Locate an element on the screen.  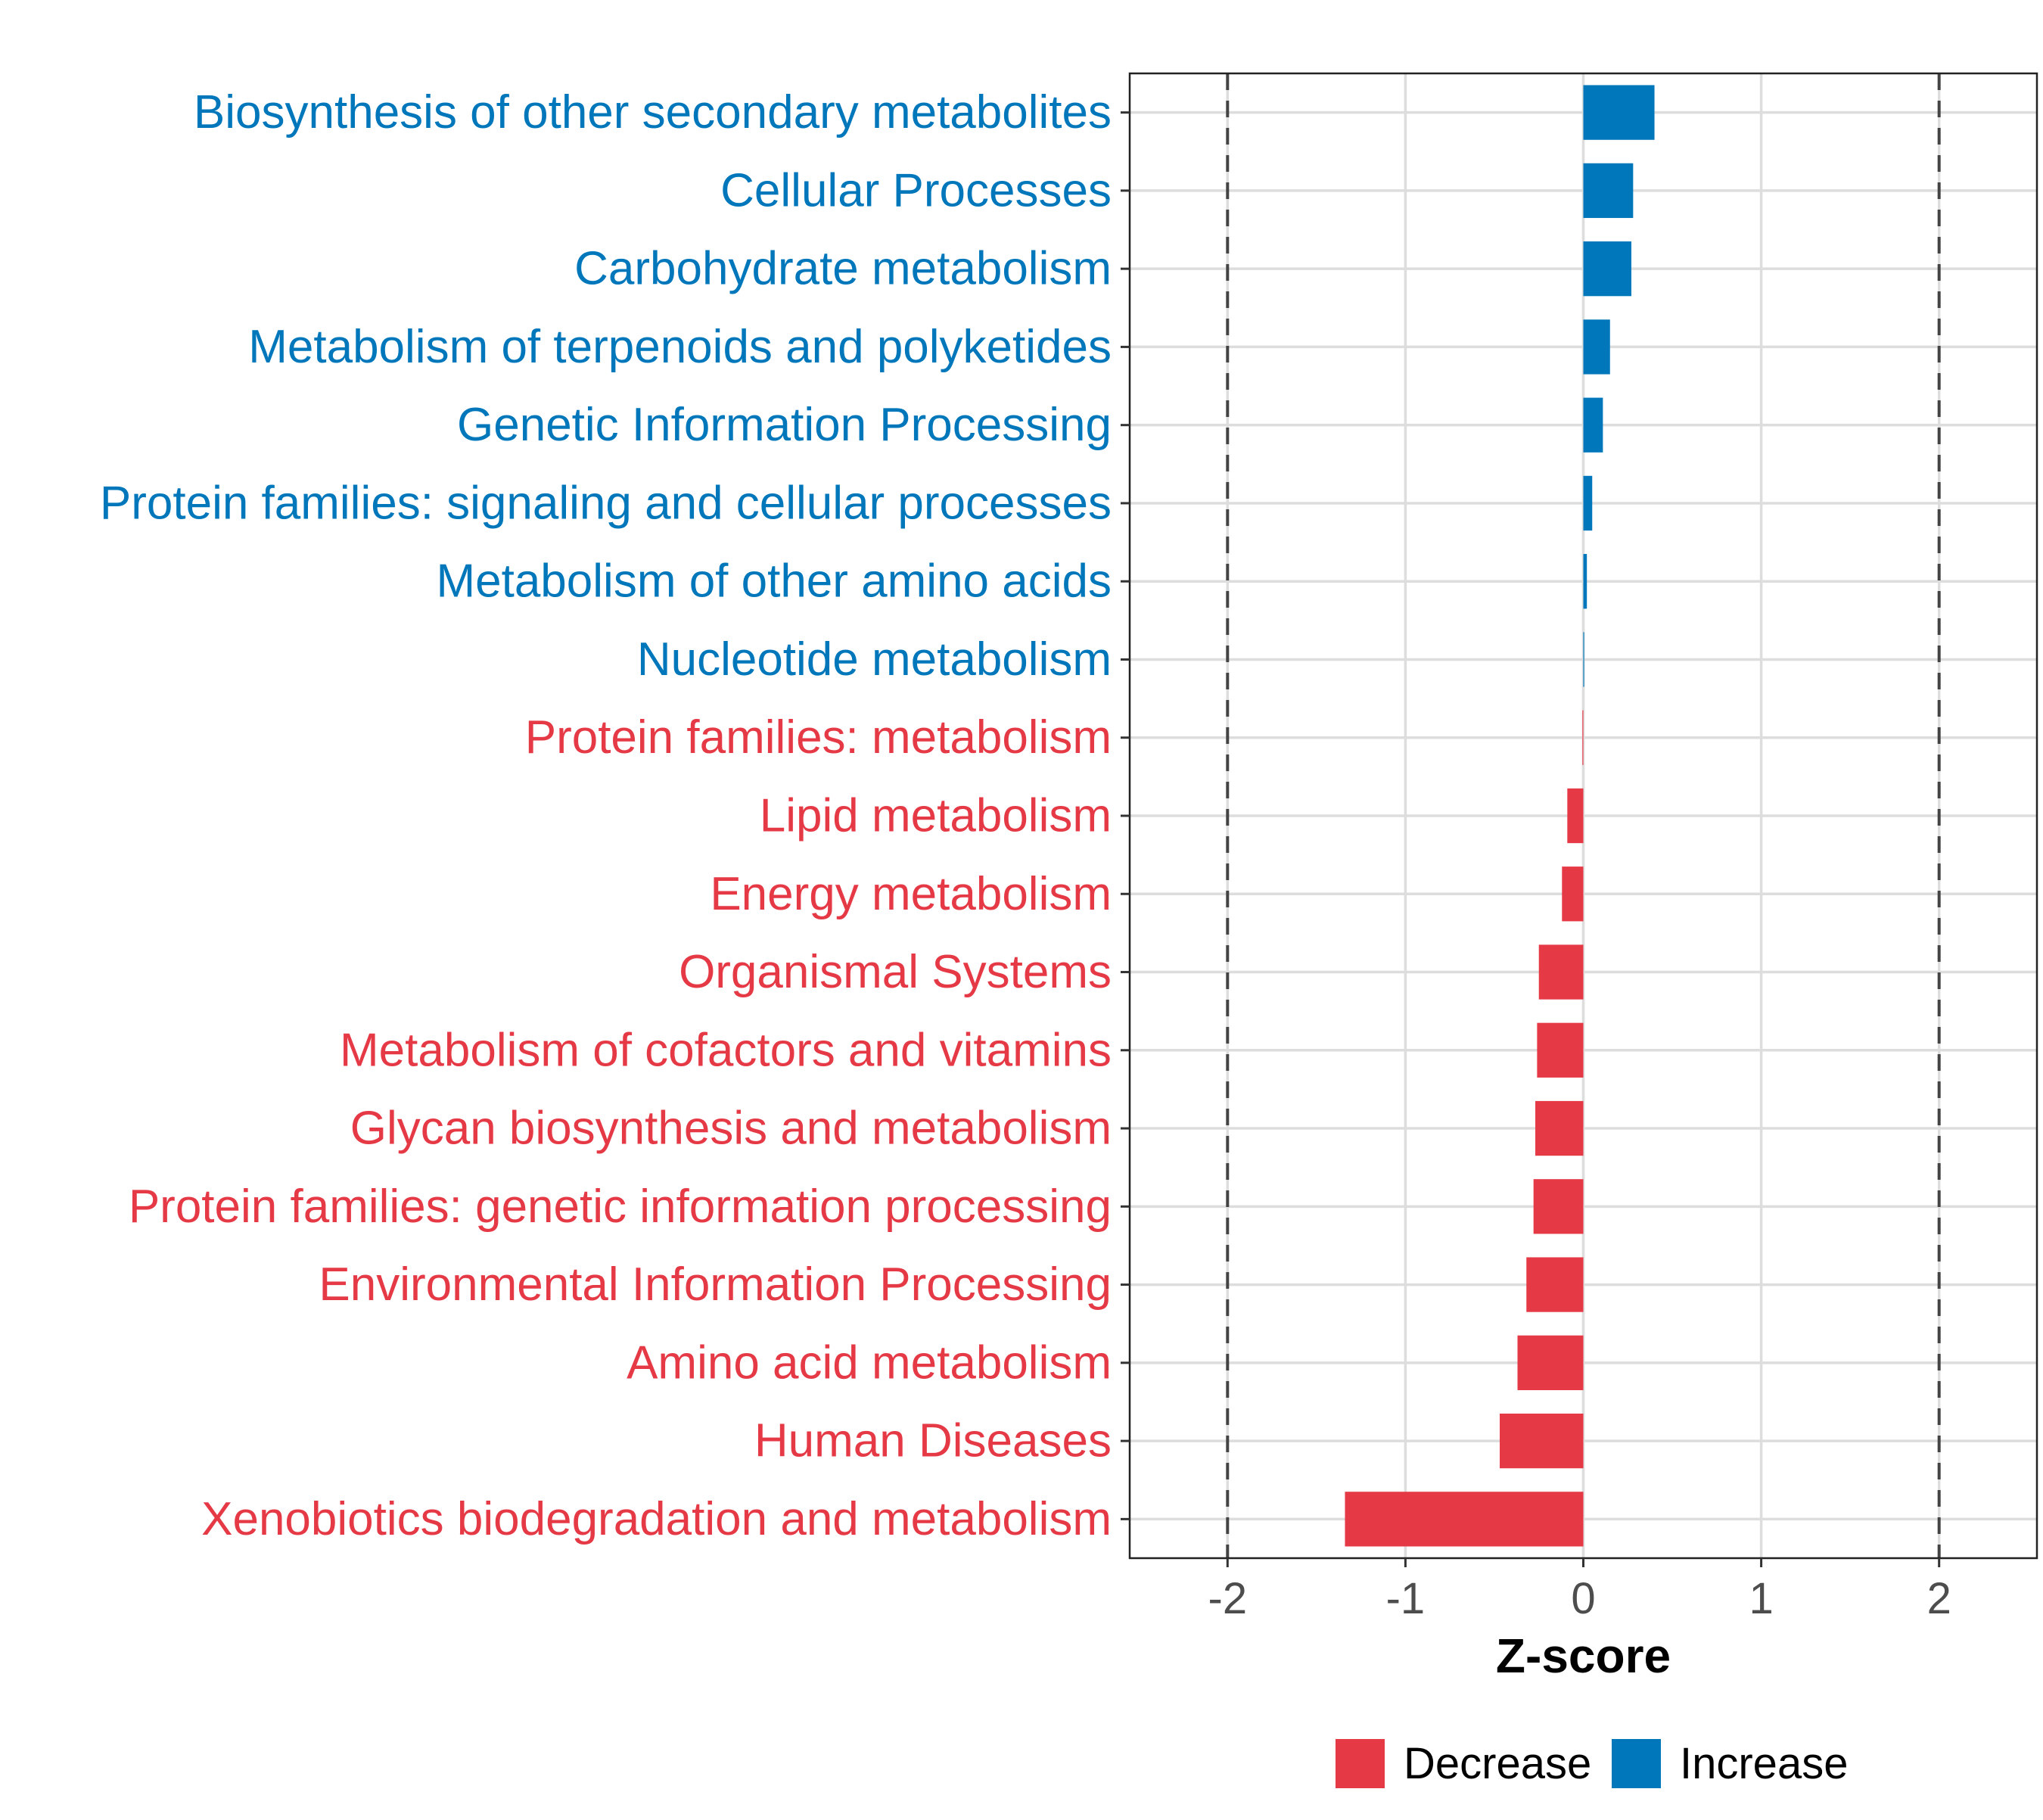
legend-label: Increase is located at coordinates (1764, 1764).